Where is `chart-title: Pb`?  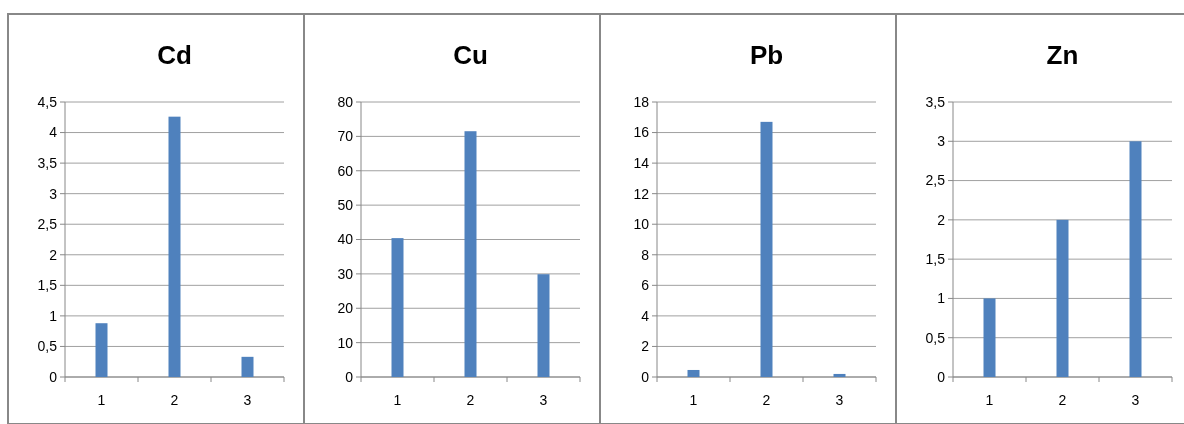
chart-title: Pb is located at coordinates (766, 55).